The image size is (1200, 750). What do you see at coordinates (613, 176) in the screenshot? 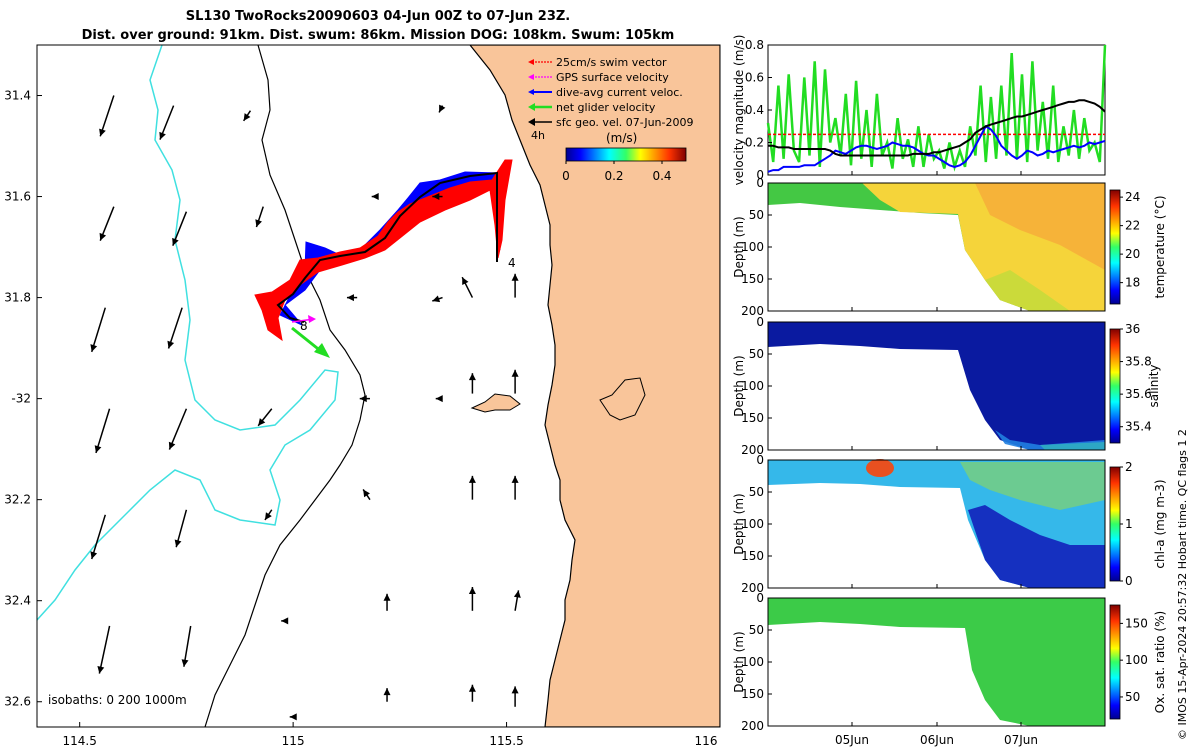
I see `colorbar-tick-label: 0.2` at bounding box center [613, 176].